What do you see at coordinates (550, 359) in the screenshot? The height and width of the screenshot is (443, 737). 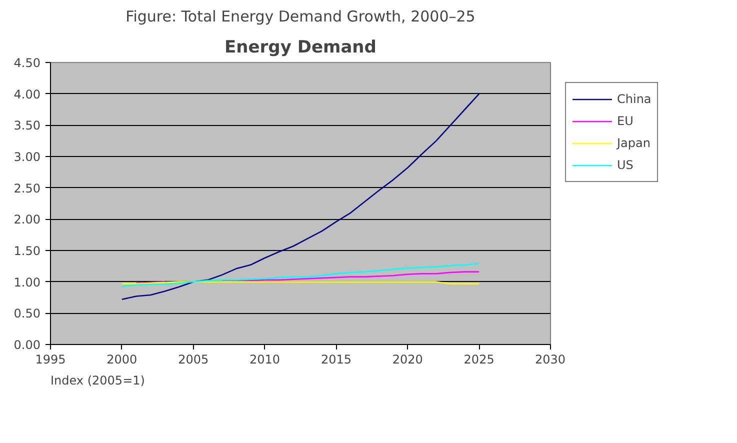 I see `x-tick-label: 2030` at bounding box center [550, 359].